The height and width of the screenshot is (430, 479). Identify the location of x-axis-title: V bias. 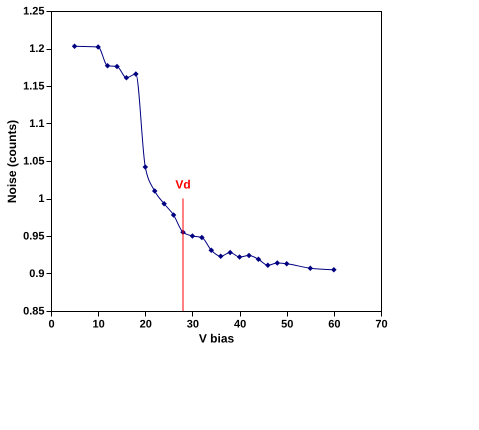
(216, 339).